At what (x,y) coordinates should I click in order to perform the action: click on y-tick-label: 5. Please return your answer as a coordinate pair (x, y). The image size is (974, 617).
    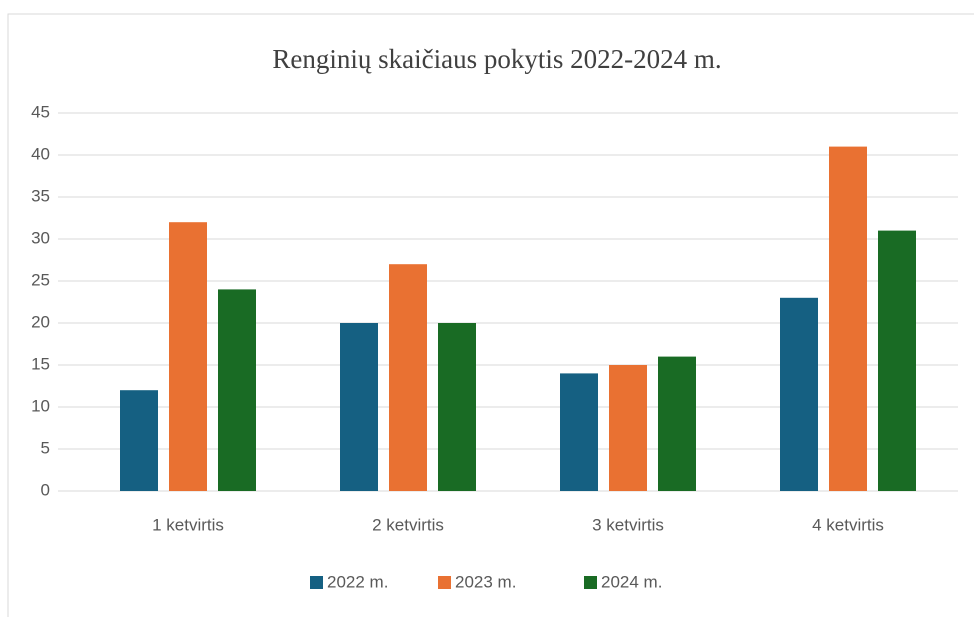
    Looking at the image, I should click on (45, 447).